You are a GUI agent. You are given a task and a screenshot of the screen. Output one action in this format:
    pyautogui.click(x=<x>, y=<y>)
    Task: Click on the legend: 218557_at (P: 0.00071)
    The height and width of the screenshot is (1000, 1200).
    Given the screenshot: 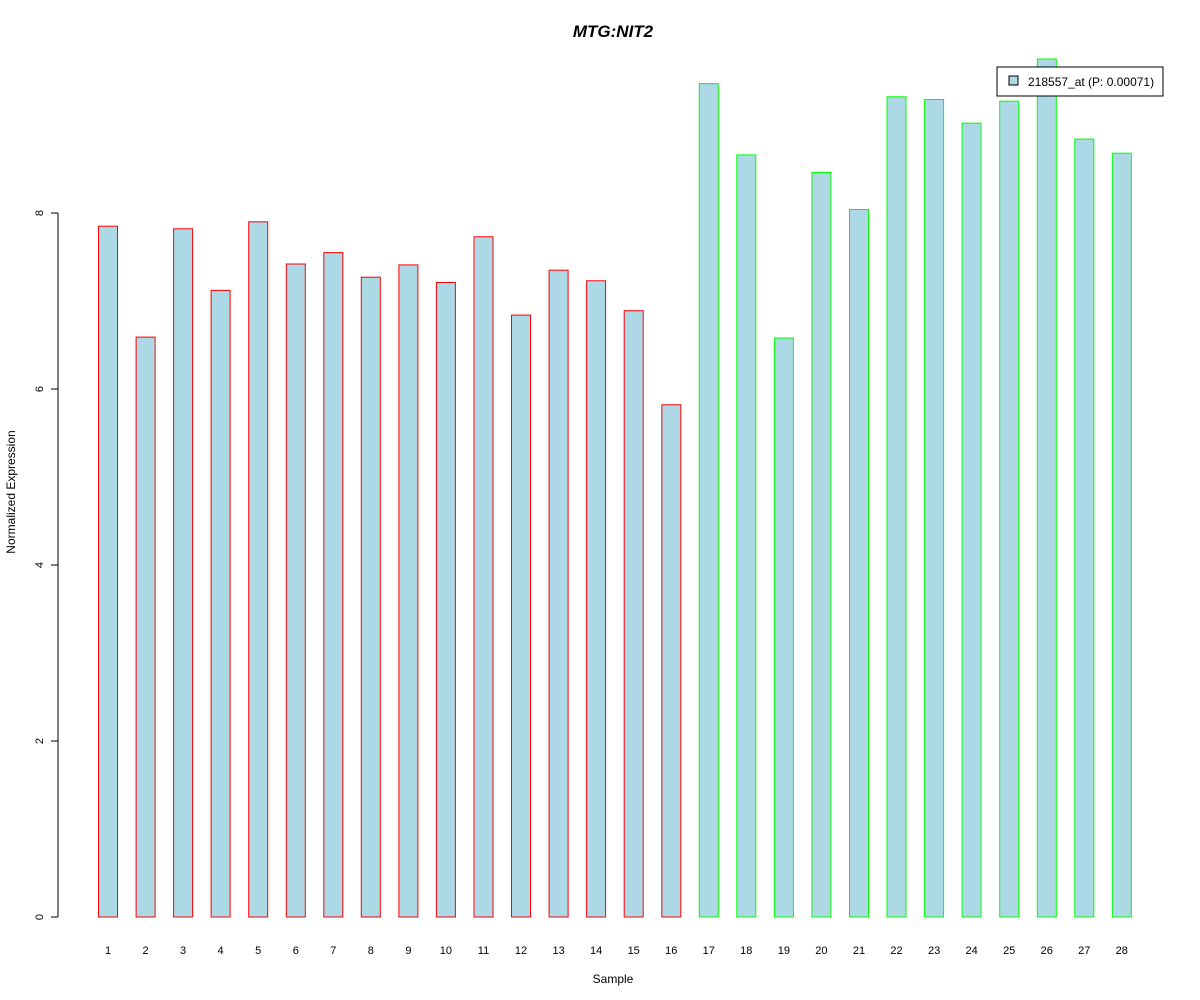 What is the action you would take?
    pyautogui.click(x=1080, y=81)
    